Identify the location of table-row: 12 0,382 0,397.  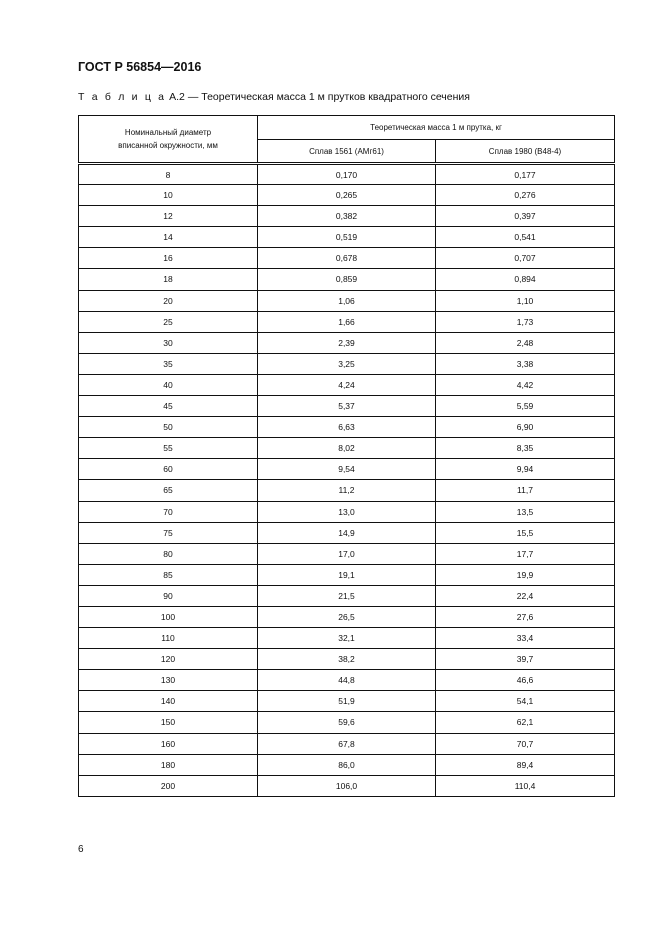
(347, 216).